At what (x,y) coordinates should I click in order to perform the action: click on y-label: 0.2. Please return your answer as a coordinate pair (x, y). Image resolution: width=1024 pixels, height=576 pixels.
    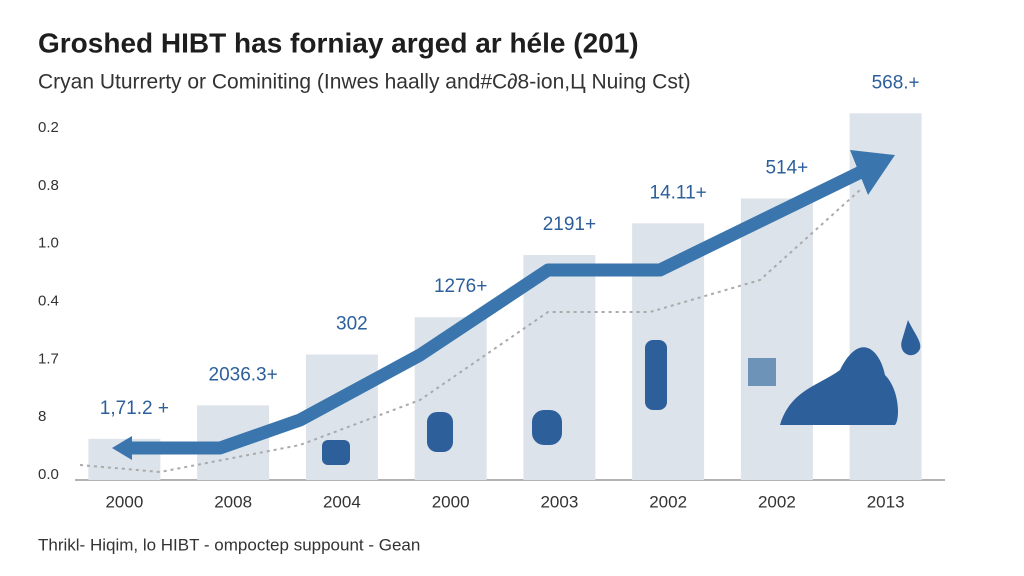
    Looking at the image, I should click on (48, 127).